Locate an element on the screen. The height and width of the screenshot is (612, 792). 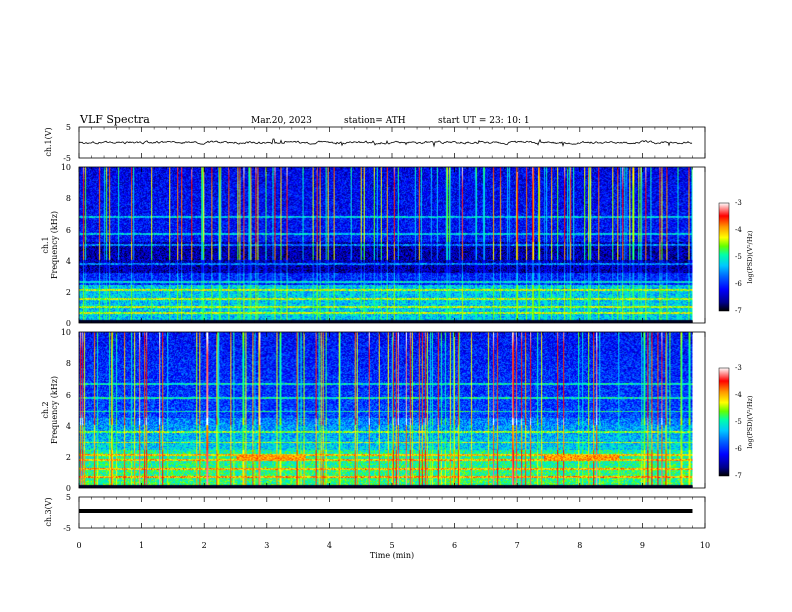
xtick-3: 3 is located at coordinates (266, 545).